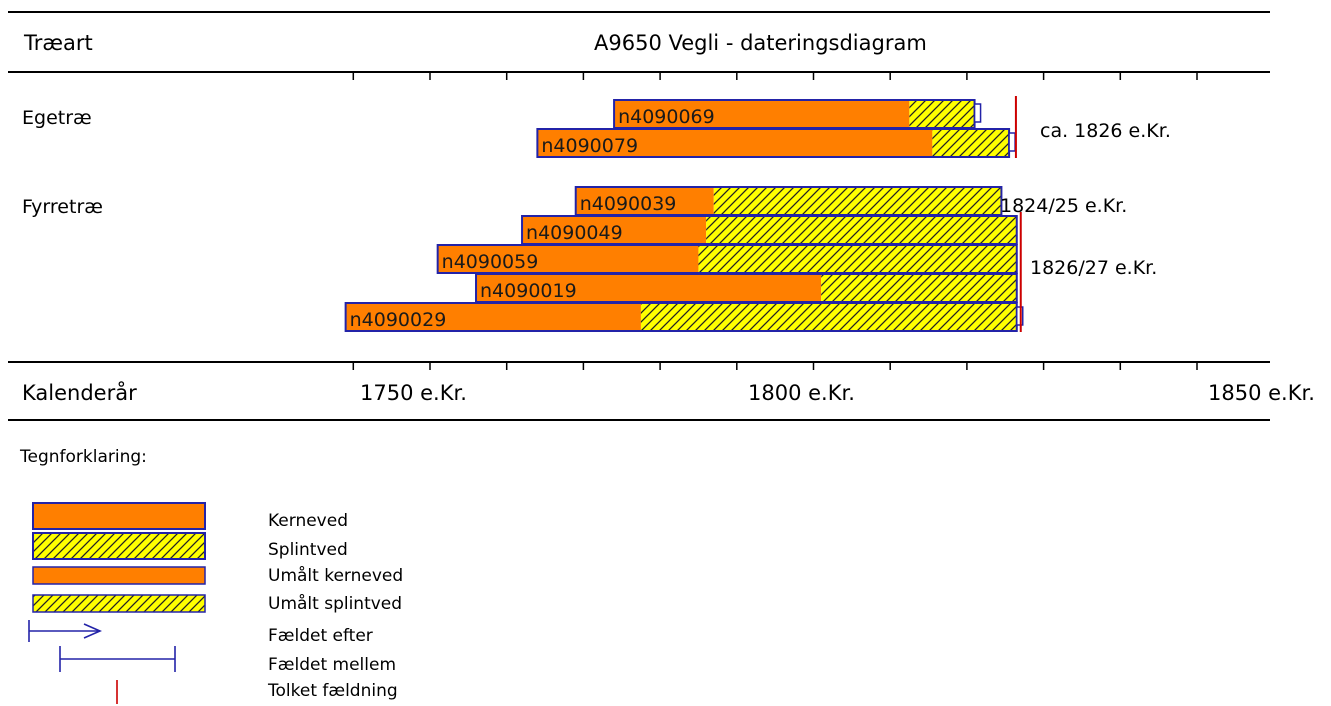 Image resolution: width=1331 pixels, height=706 pixels. What do you see at coordinates (308, 521) in the screenshot?
I see `legend-label-kerneved: Kerneved` at bounding box center [308, 521].